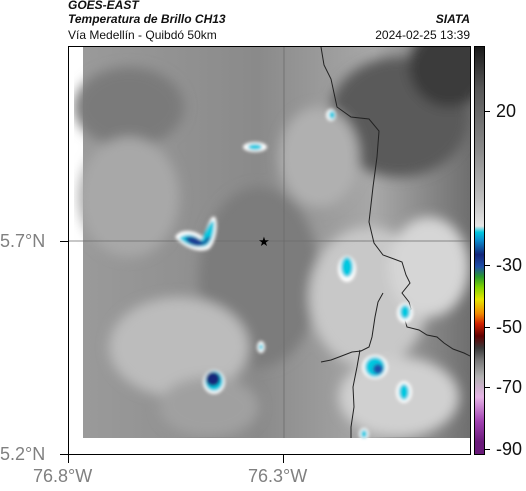  Describe the element at coordinates (509, 327) in the screenshot. I see `colorbar-label-minus50: -50` at that location.